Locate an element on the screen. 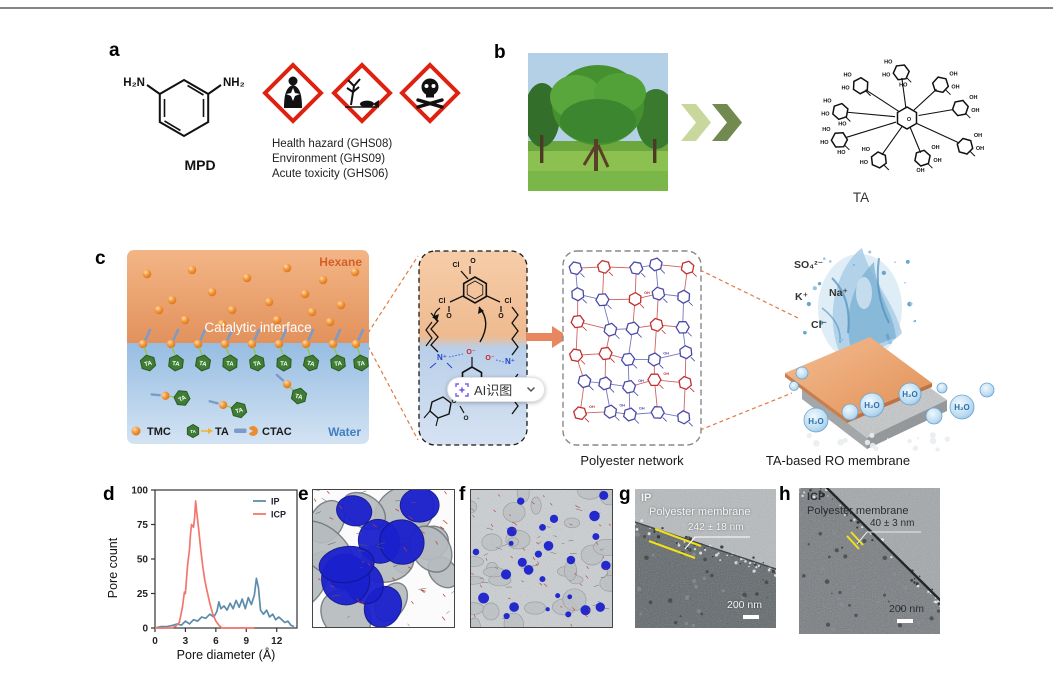 The image size is (1053, 679). ghs06-acute-toxicity-icon is located at coordinates (430, 93).